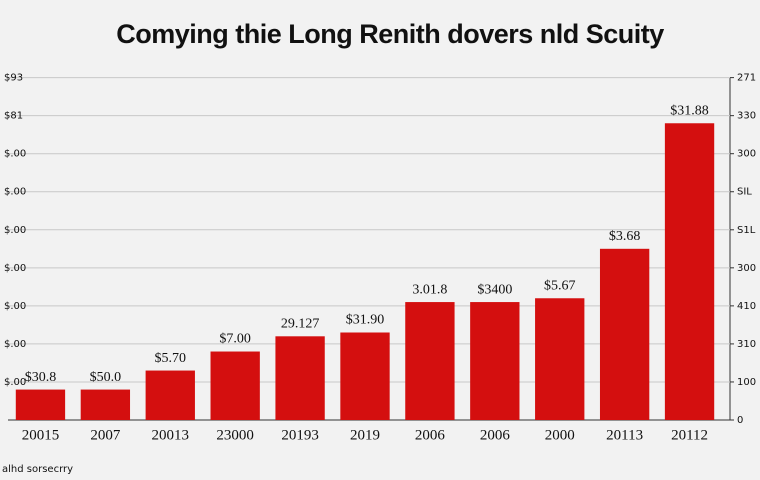  I want to click on y2-tick-label: 271, so click(746, 78).